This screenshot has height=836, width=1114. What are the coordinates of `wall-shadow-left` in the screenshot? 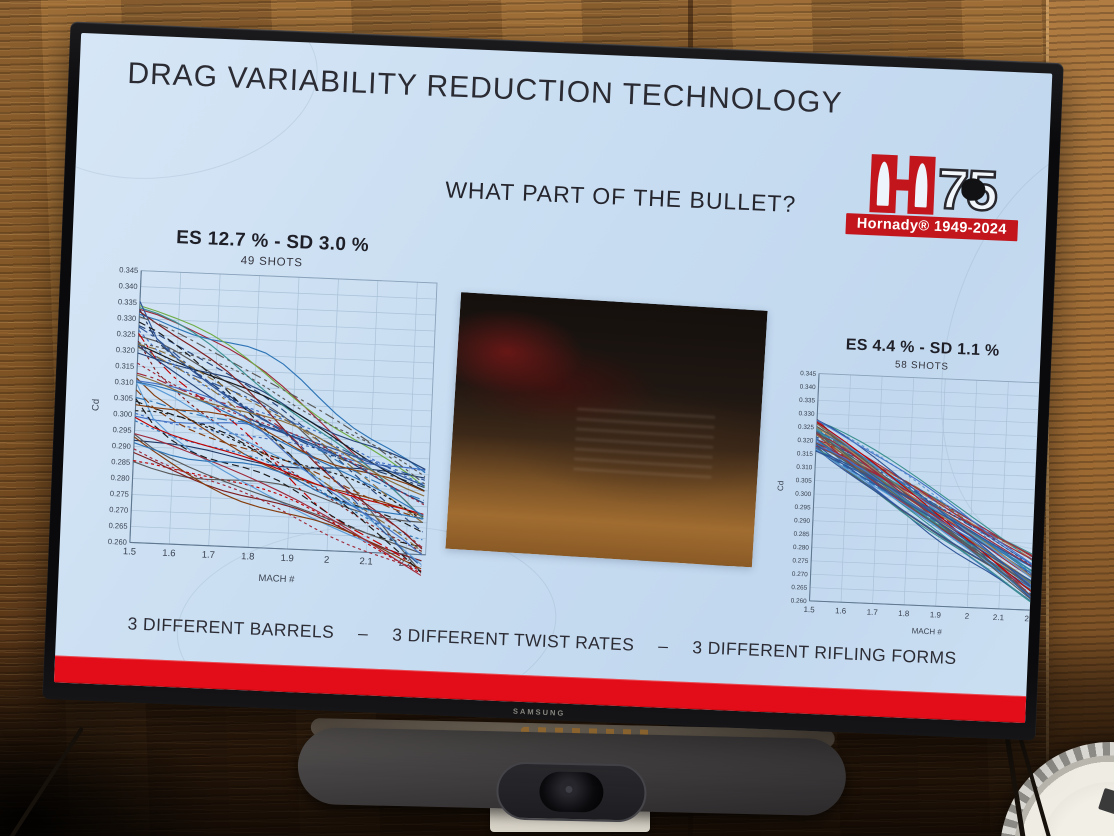 It's located at (120, 763).